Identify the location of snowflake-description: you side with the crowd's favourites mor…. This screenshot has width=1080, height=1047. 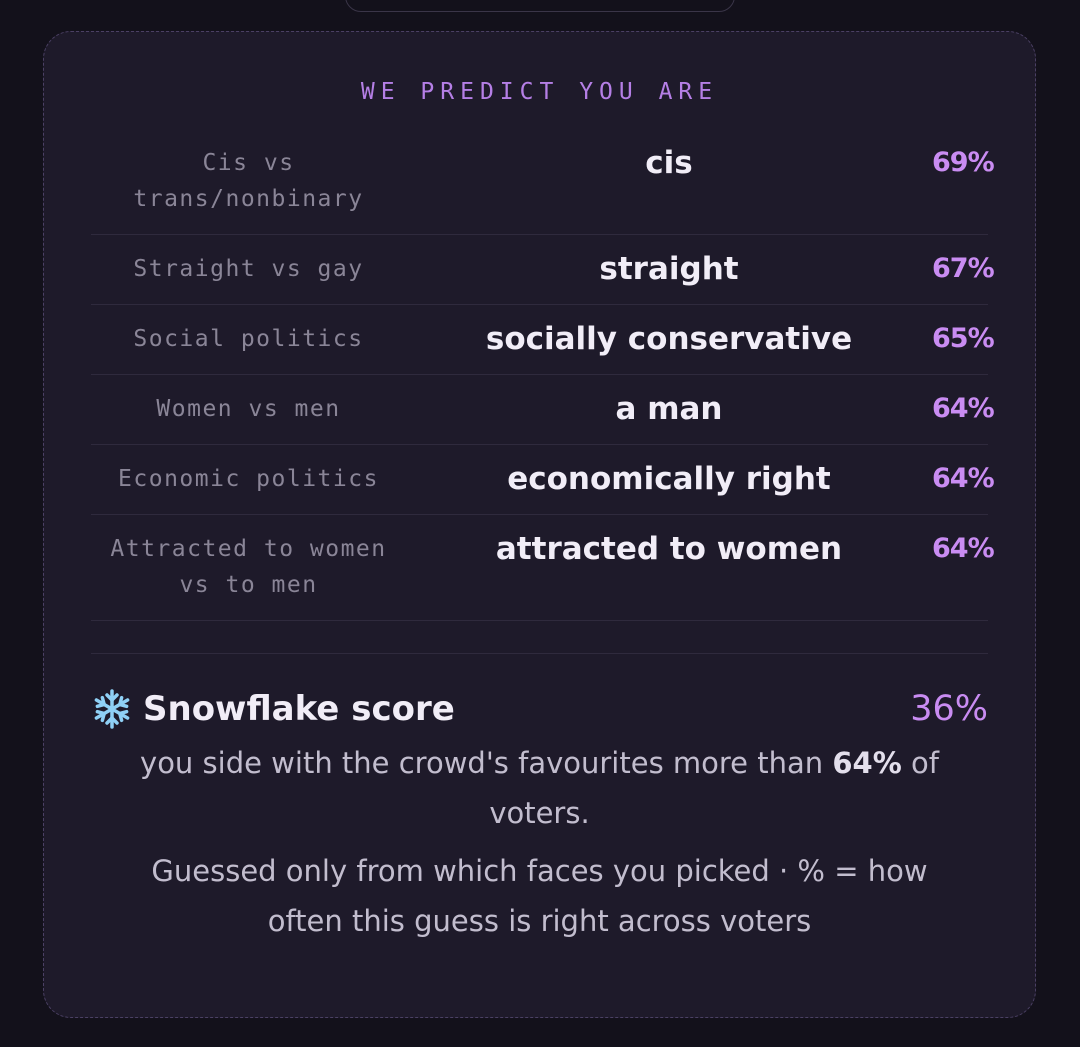
(539, 788).